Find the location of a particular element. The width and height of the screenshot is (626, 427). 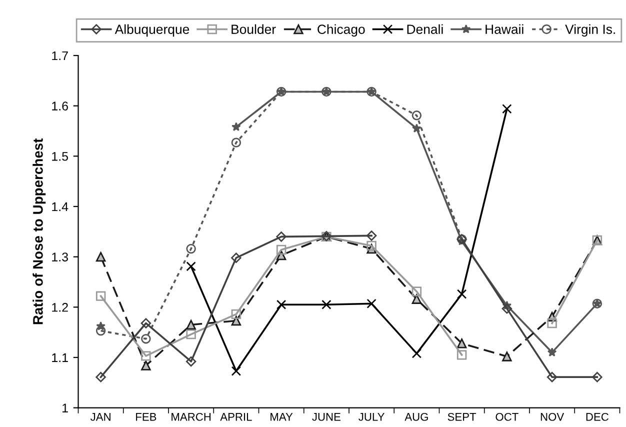

x-tick-label: OCT is located at coordinates (507, 416).